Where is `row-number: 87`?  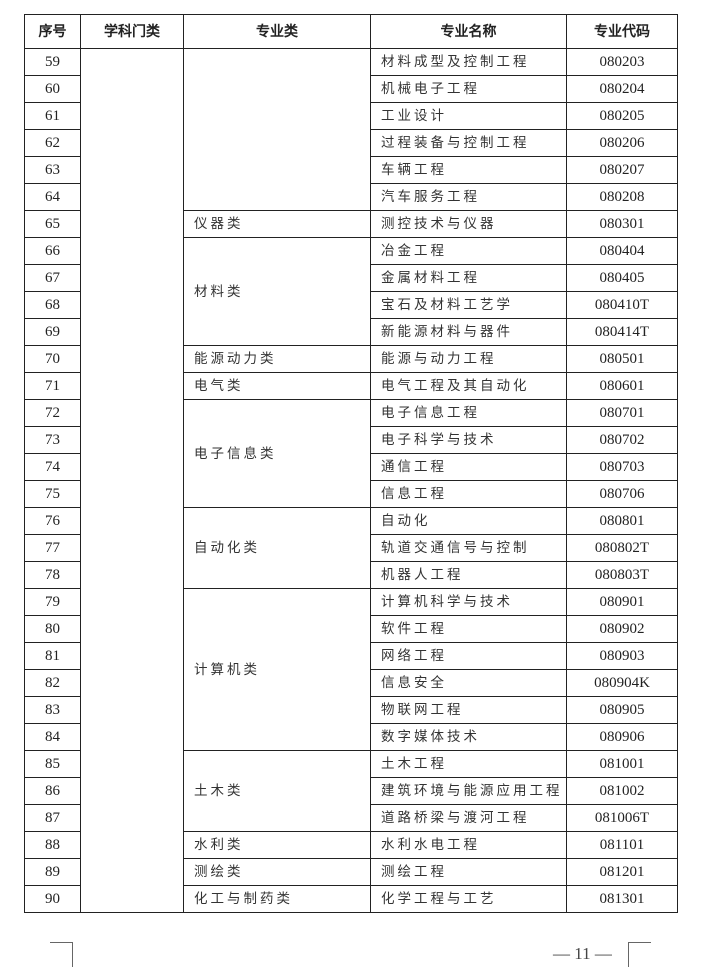
row-number: 87 is located at coordinates (52, 818).